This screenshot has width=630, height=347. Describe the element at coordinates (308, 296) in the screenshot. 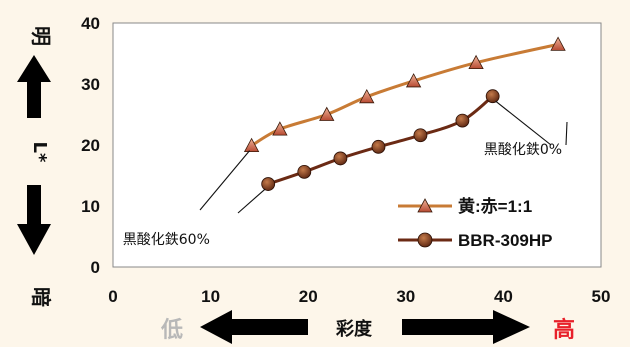

I see `x-tick-label: 20` at that location.